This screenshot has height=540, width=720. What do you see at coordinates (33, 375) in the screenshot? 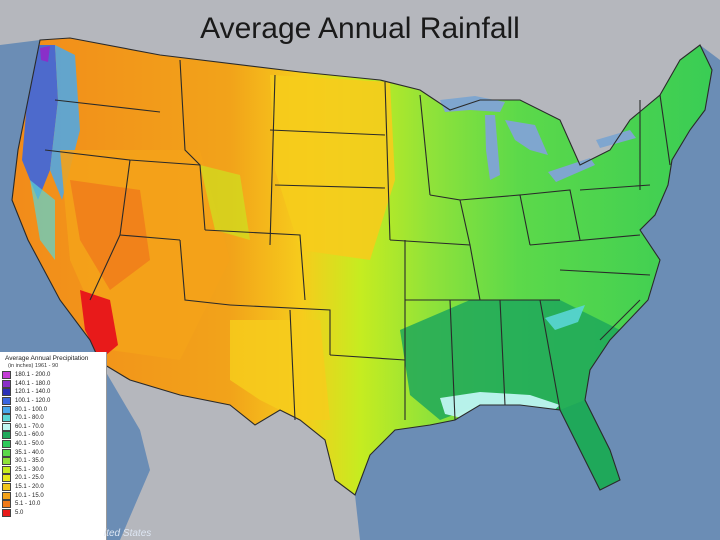
I see `legend-label: 180.1 - 200.0` at bounding box center [33, 375].